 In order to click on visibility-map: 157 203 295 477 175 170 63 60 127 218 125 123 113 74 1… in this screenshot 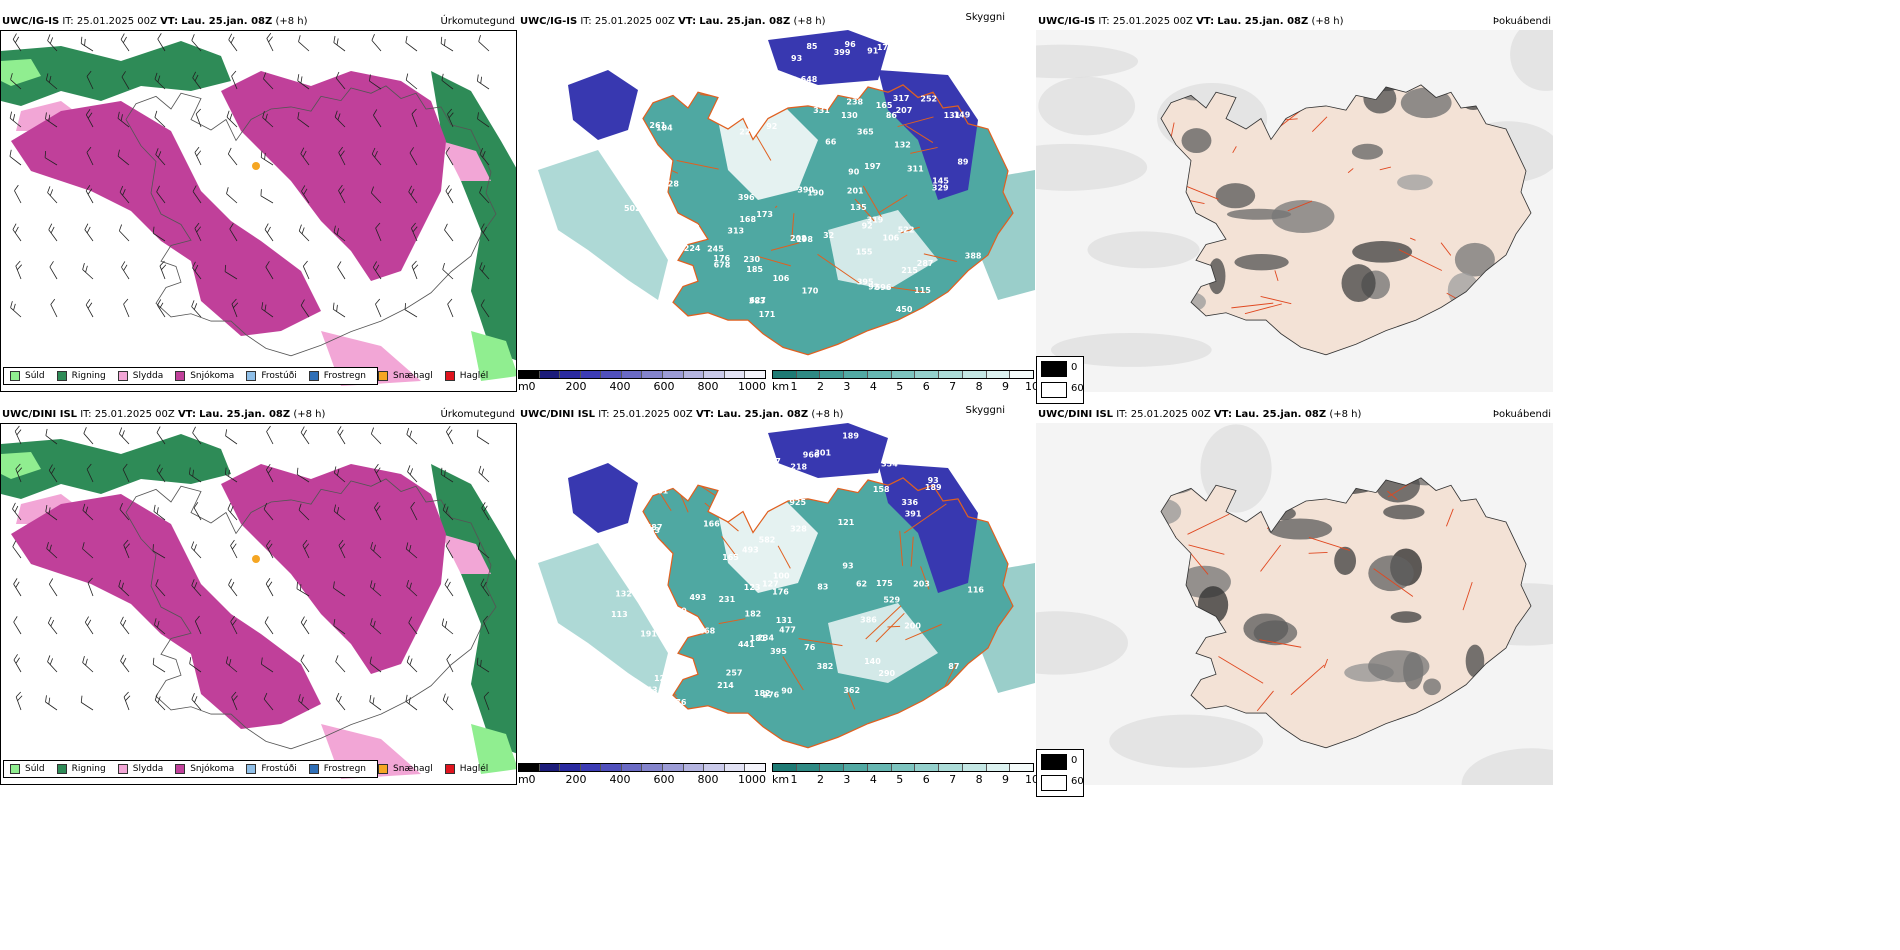, I will do `click(776, 604)`.